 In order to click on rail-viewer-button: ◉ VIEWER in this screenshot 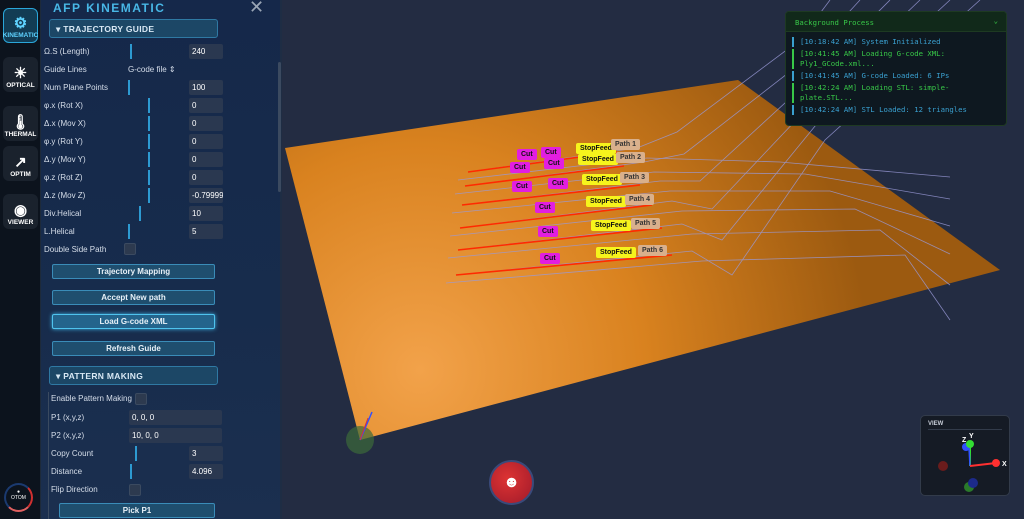, I will do `click(20, 211)`.